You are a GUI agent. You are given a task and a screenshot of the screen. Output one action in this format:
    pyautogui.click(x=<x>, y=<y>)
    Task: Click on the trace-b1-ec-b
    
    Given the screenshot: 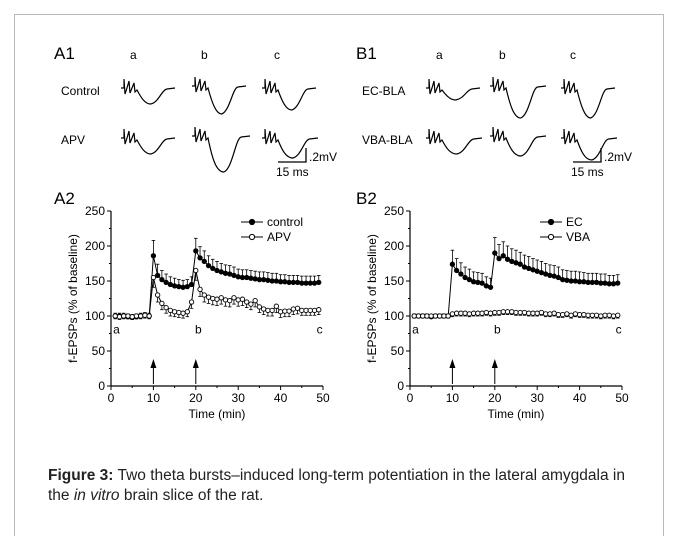 What is the action you would take?
    pyautogui.click(x=518, y=97)
    